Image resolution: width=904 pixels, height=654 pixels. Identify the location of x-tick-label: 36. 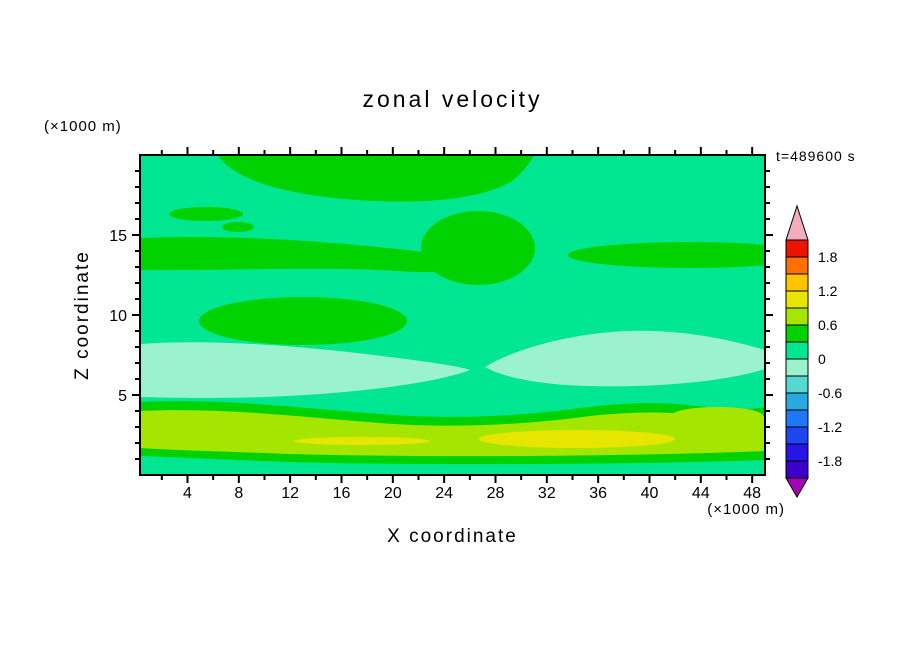
(598, 493).